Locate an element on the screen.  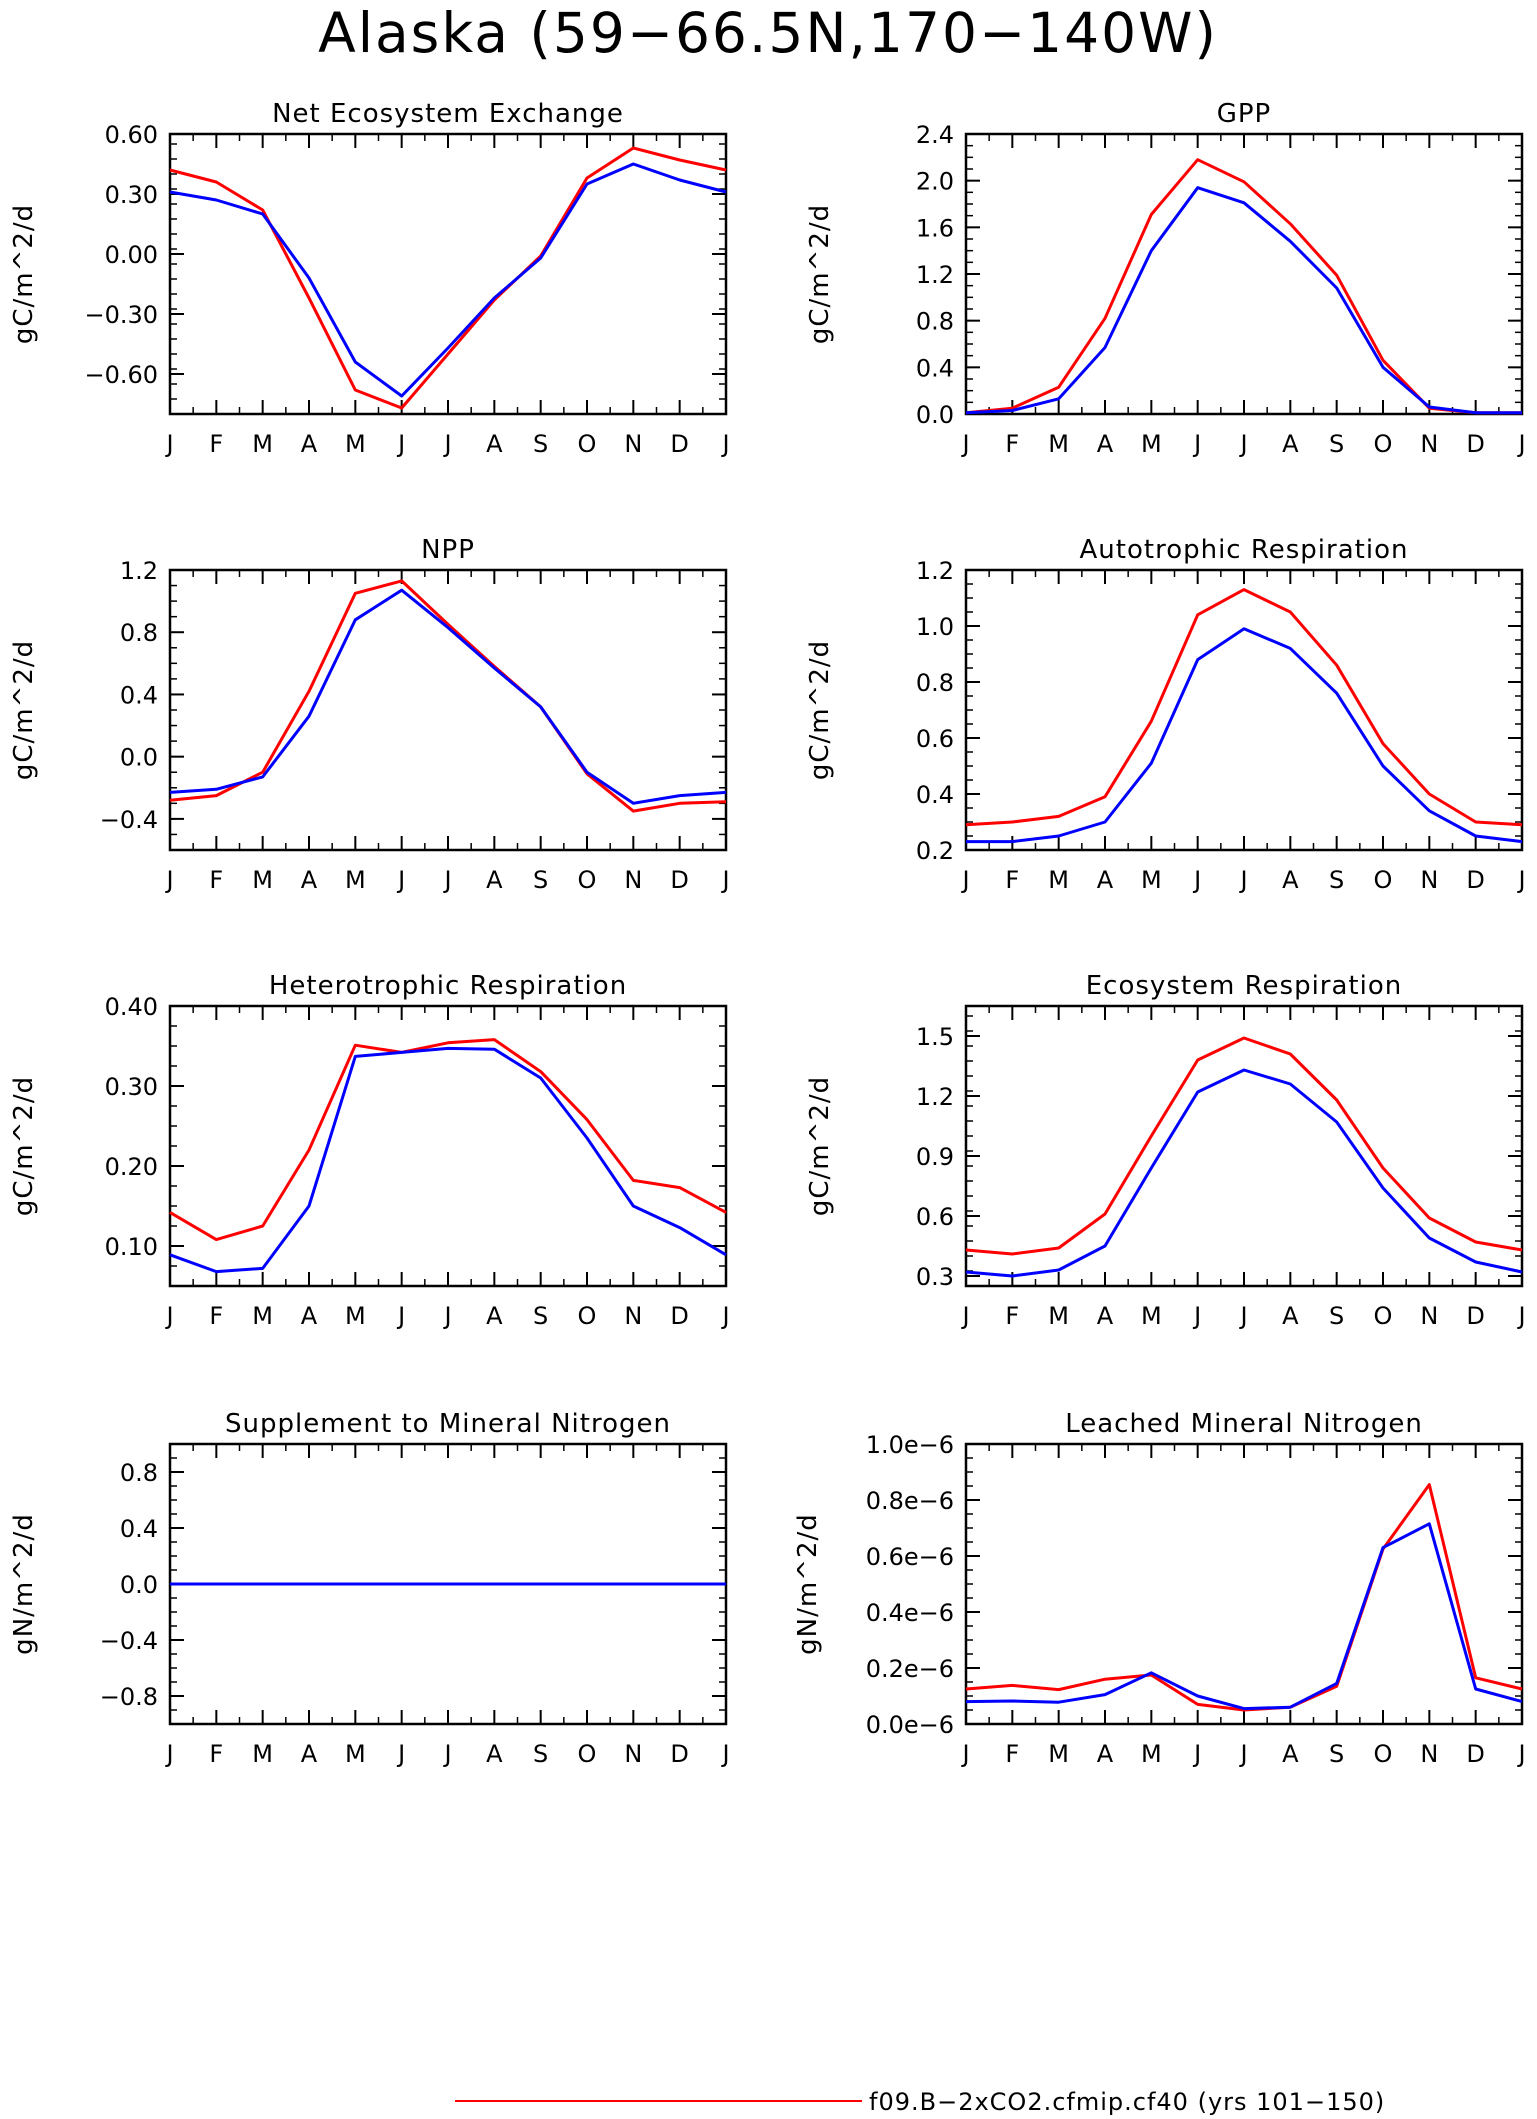
y-tick-label: 0.6e−6 is located at coordinates (910, 1557).